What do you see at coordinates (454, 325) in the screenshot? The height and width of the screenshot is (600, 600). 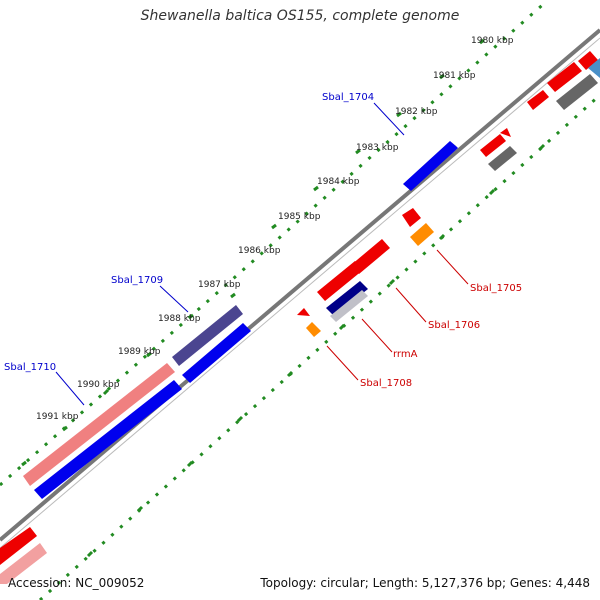 I see `gene-label-sbal-1706: Sbal_1706` at bounding box center [454, 325].